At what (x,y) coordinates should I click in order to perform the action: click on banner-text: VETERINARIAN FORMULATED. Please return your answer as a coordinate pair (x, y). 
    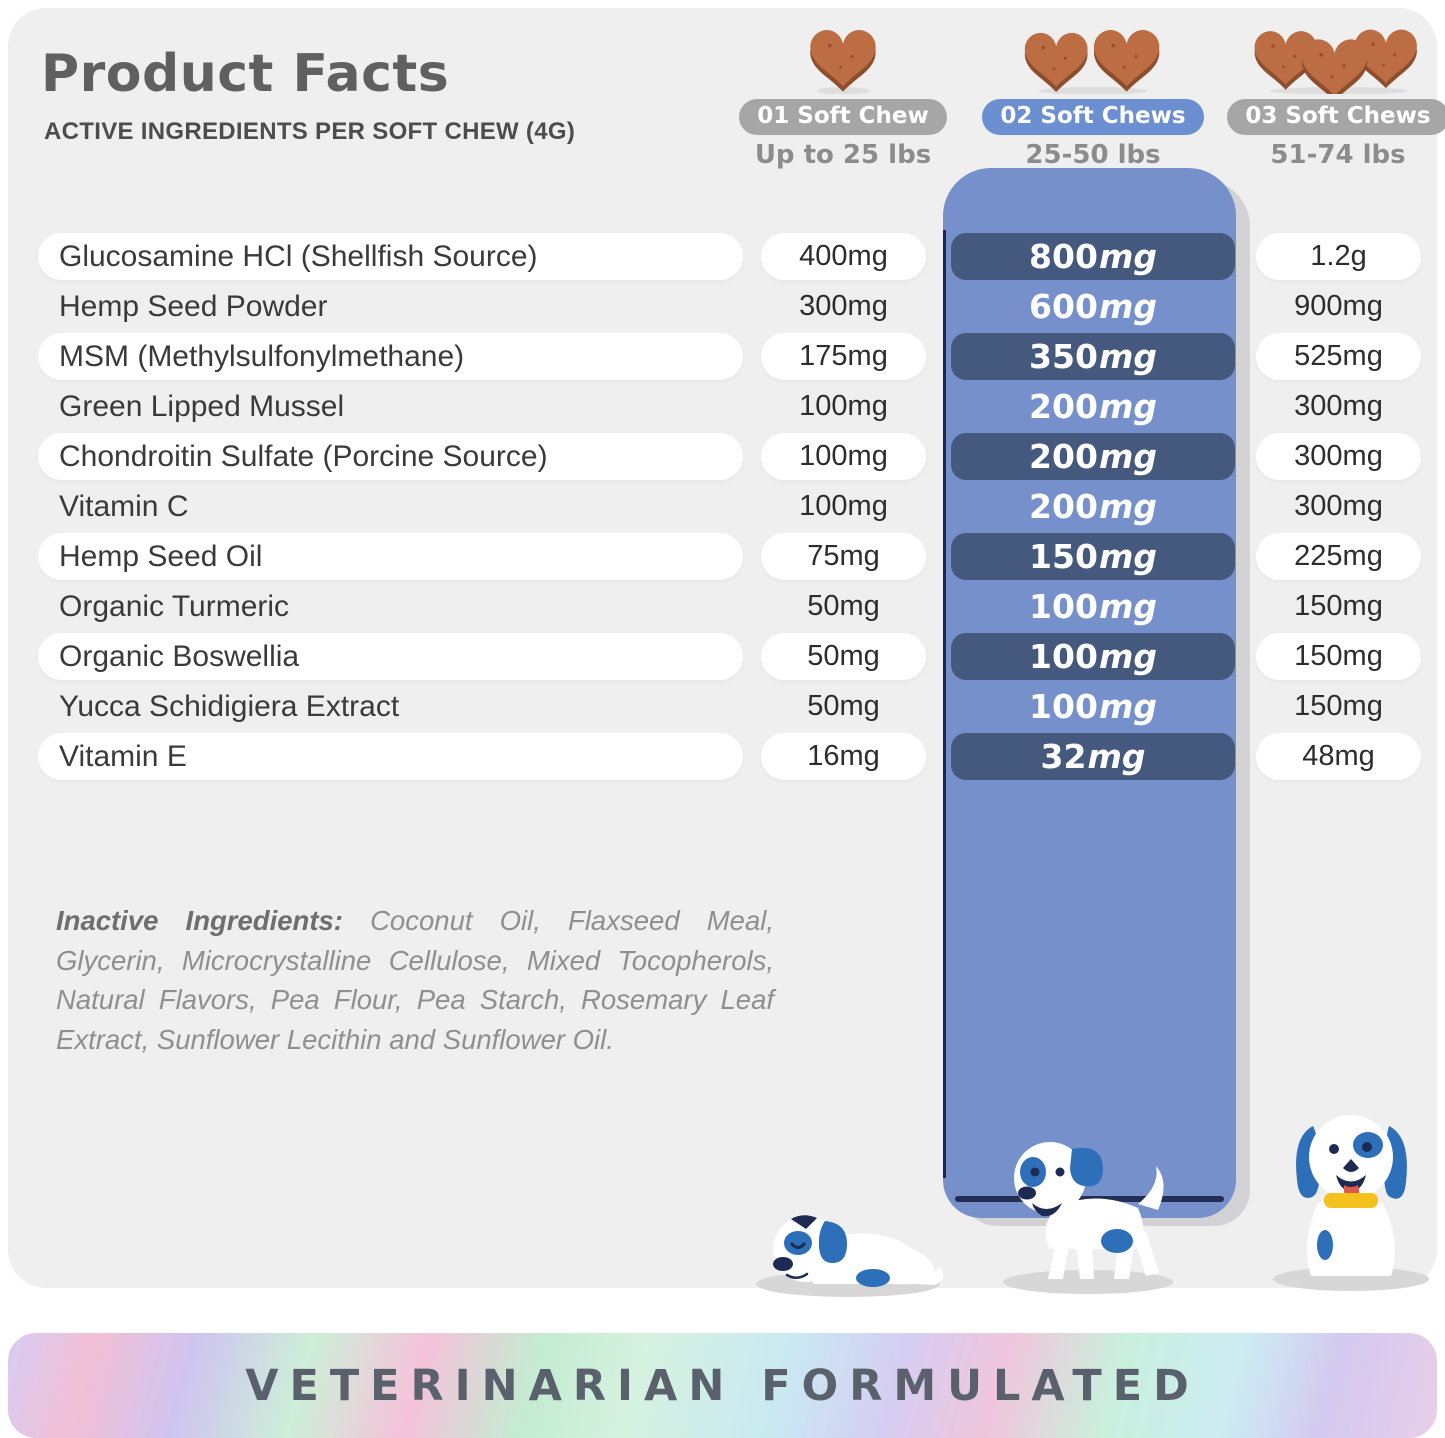
    Looking at the image, I should click on (722, 1385).